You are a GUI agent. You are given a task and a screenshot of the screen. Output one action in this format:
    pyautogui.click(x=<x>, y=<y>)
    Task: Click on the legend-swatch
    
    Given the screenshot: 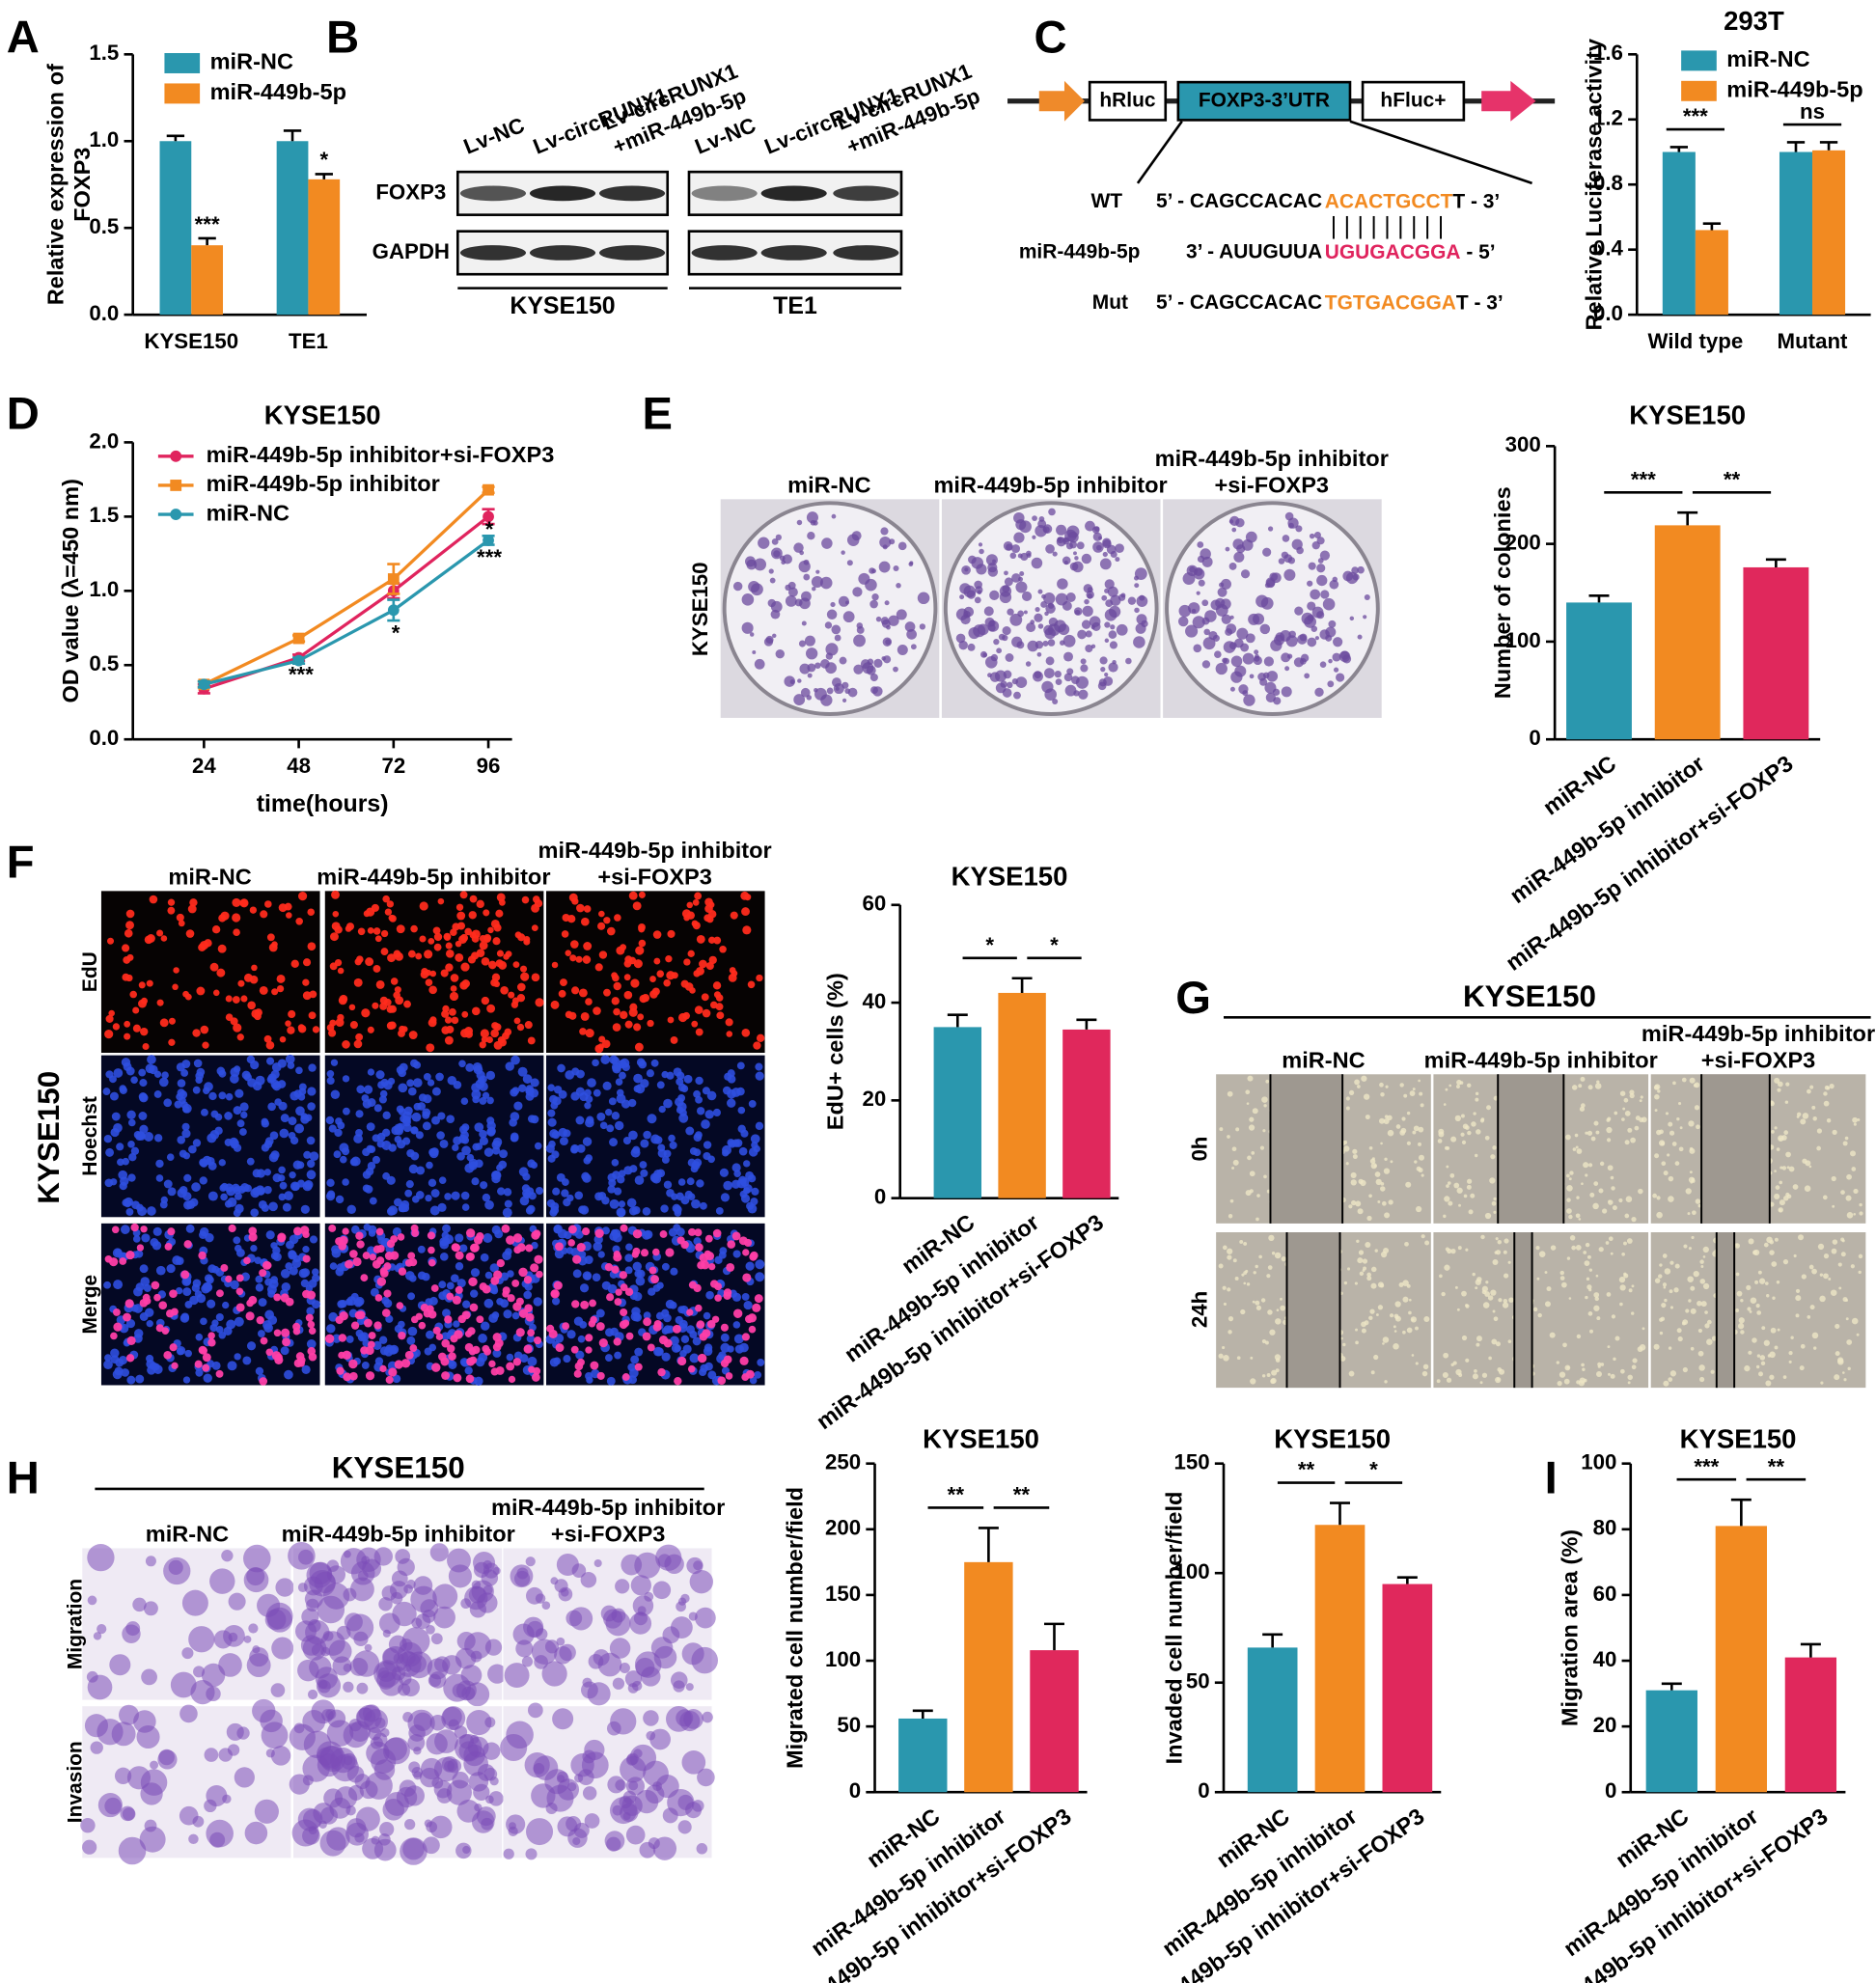 What is the action you would take?
    pyautogui.click(x=1699, y=60)
    